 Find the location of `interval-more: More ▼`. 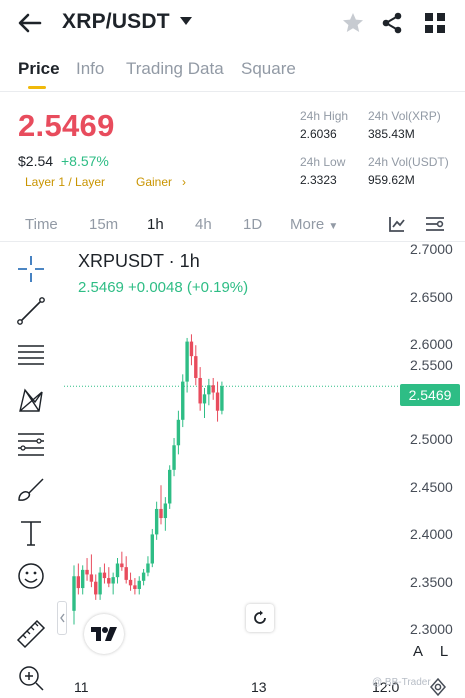

interval-more: More ▼ is located at coordinates (314, 224).